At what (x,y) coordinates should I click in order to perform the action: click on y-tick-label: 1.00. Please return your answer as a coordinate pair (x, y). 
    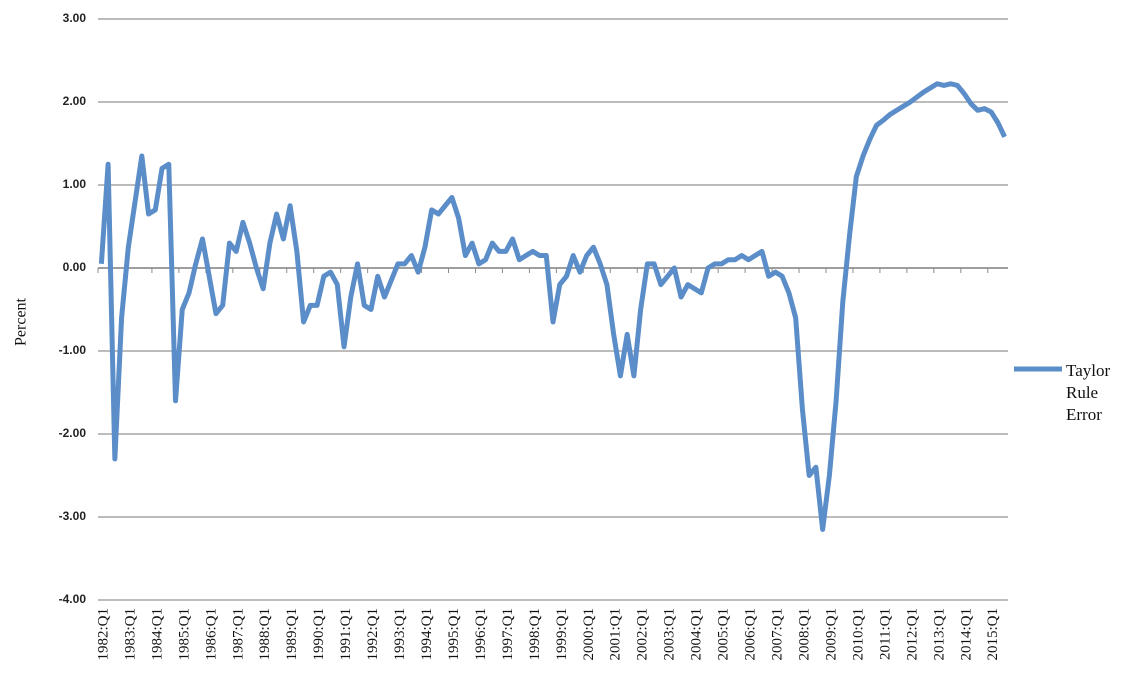
    Looking at the image, I should click on (75, 184).